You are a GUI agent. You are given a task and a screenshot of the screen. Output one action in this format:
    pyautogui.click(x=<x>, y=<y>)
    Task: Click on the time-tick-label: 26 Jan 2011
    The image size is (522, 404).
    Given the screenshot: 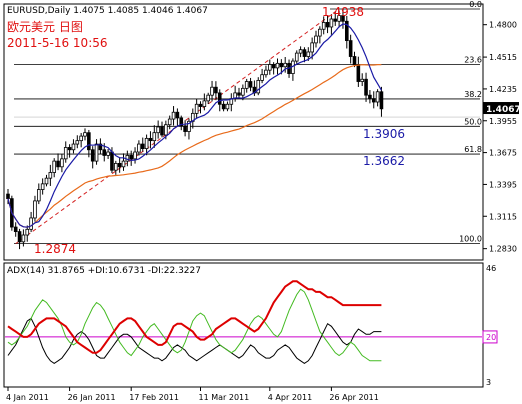 What is the action you would take?
    pyautogui.click(x=92, y=397)
    